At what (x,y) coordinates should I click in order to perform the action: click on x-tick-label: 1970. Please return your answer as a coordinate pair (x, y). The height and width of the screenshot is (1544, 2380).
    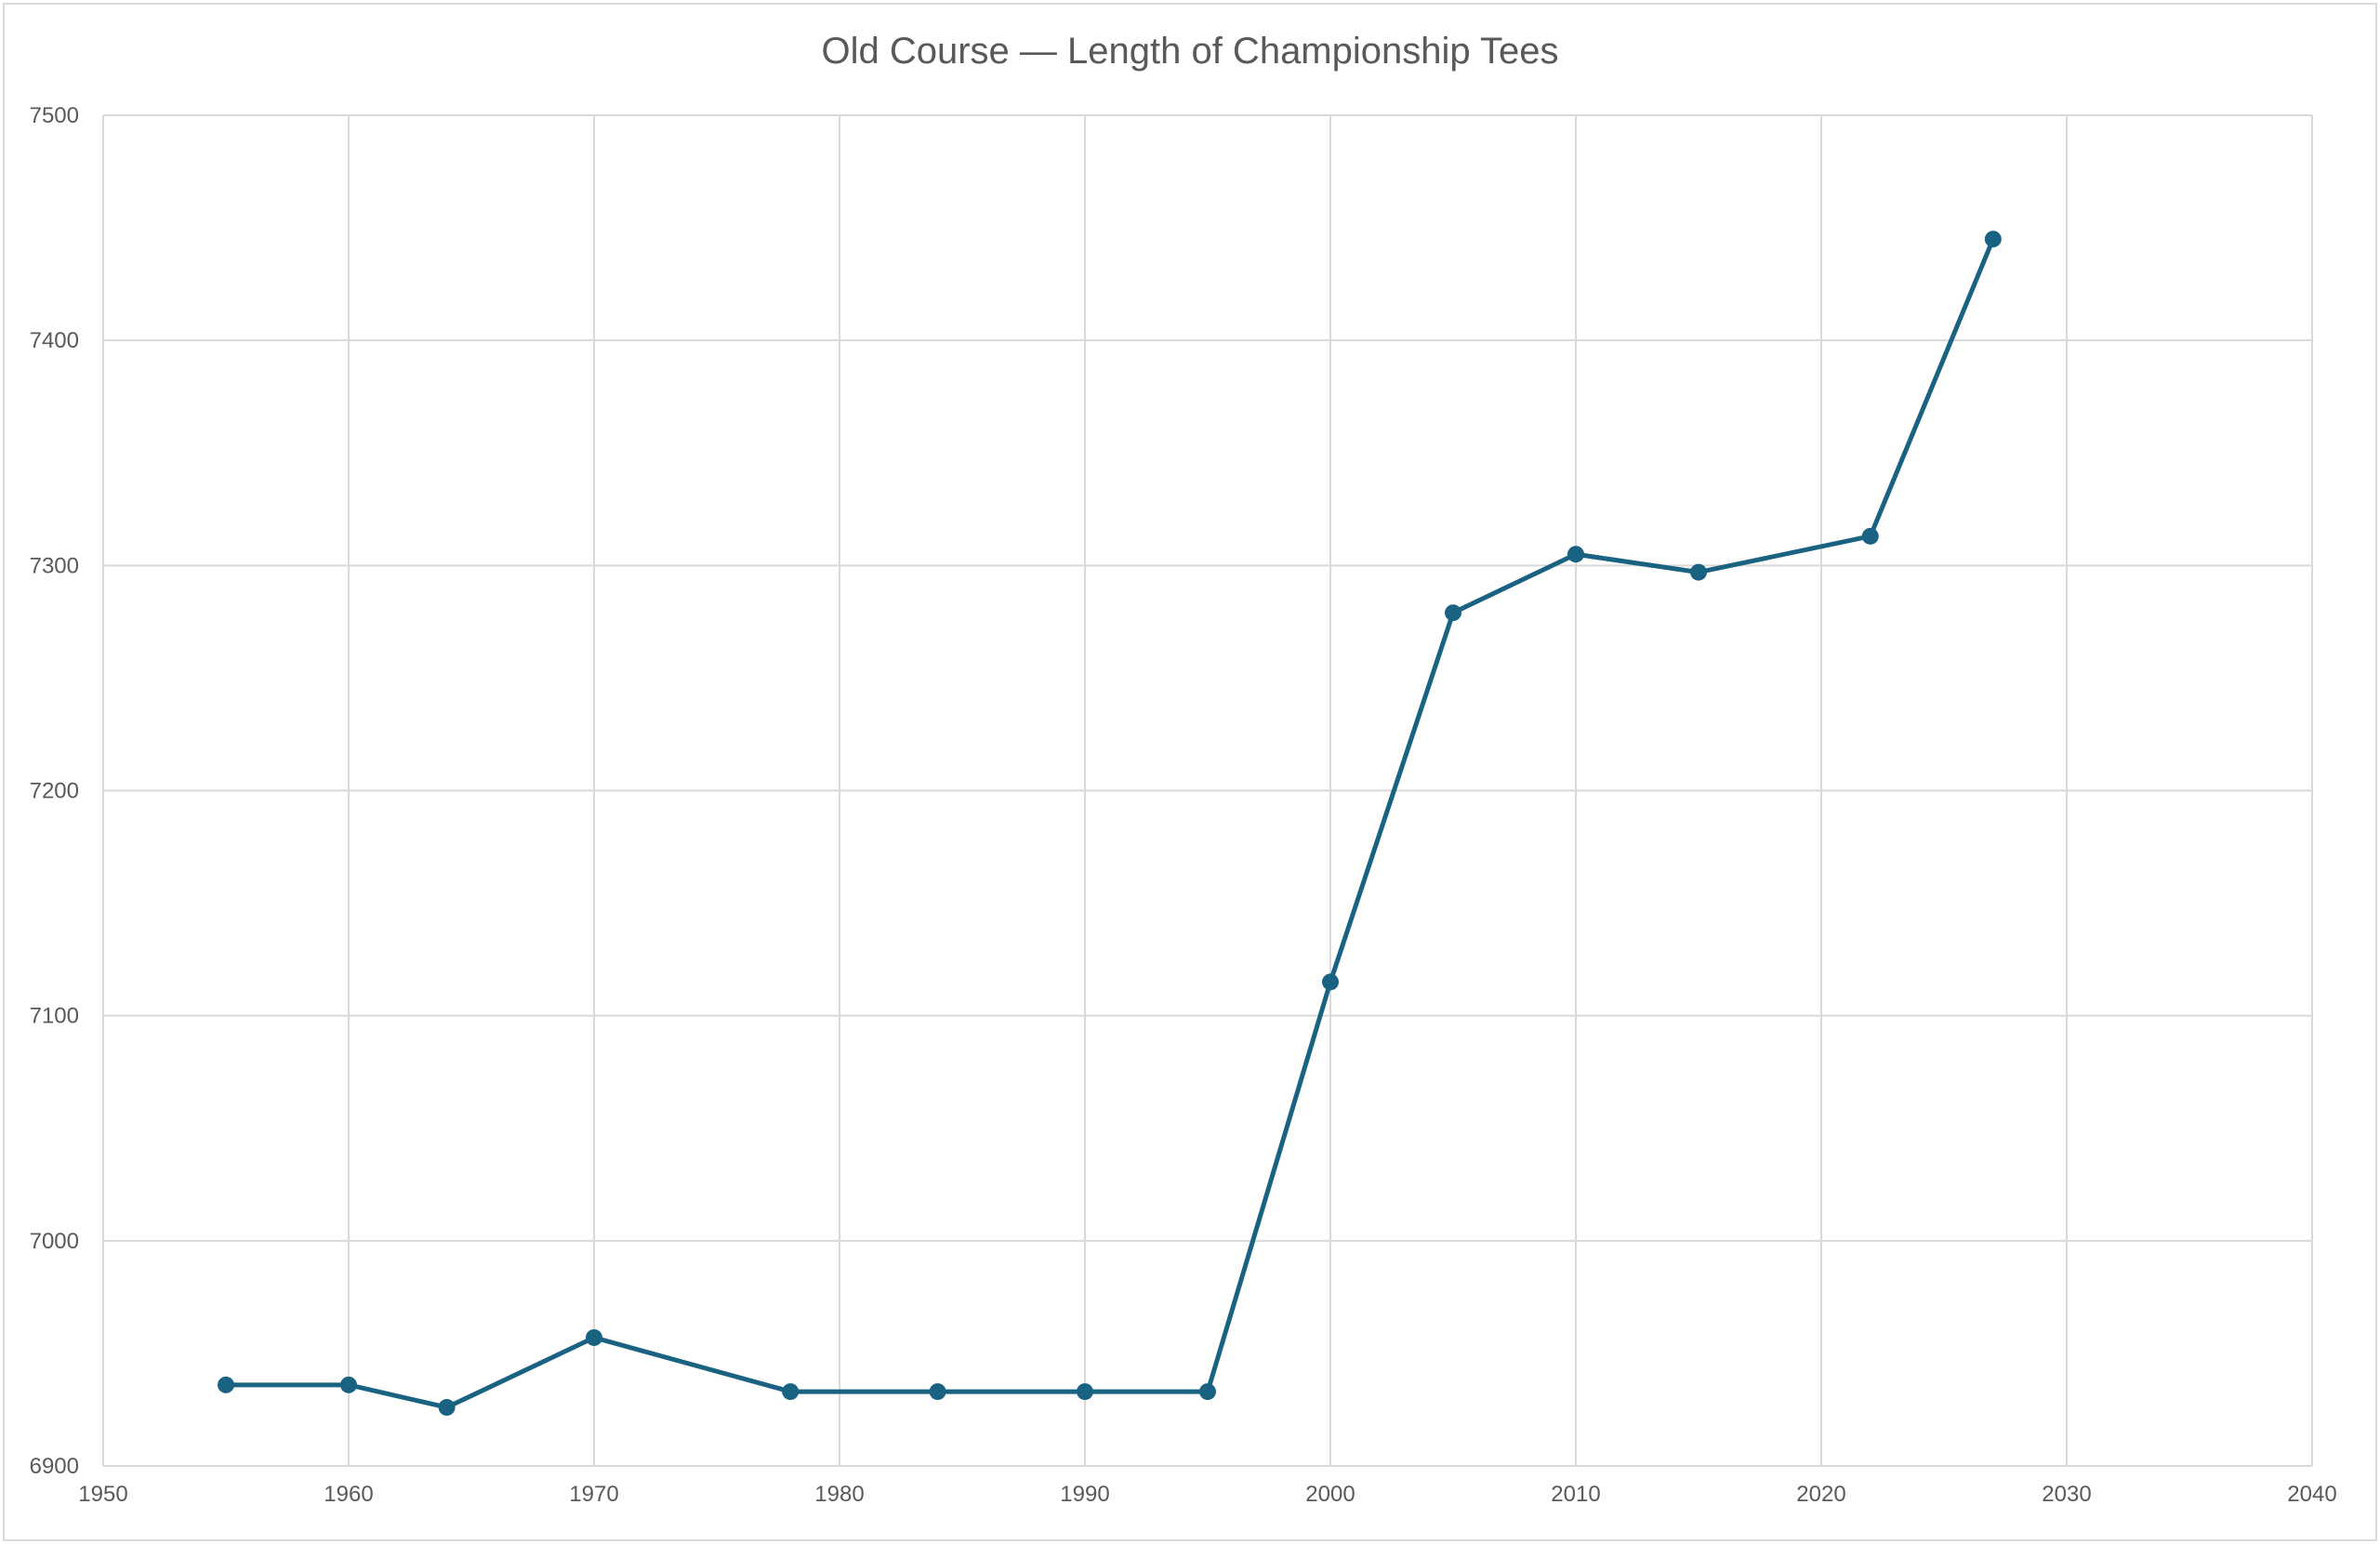
    Looking at the image, I should click on (593, 1495).